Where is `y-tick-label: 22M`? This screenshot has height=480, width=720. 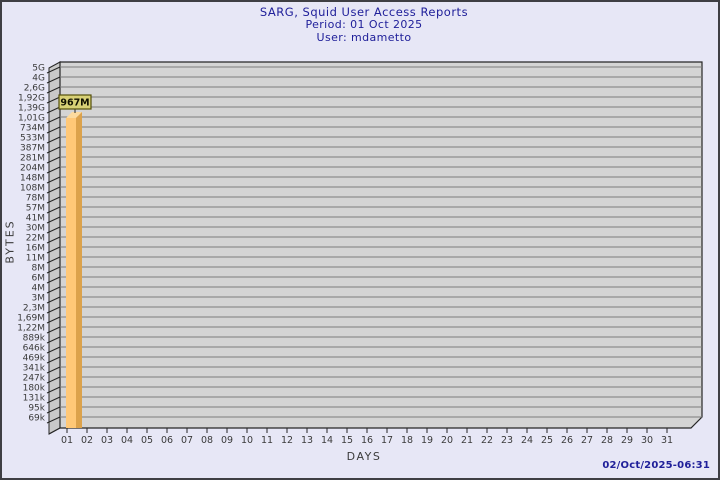 y-tick-label: 22M is located at coordinates (35, 239).